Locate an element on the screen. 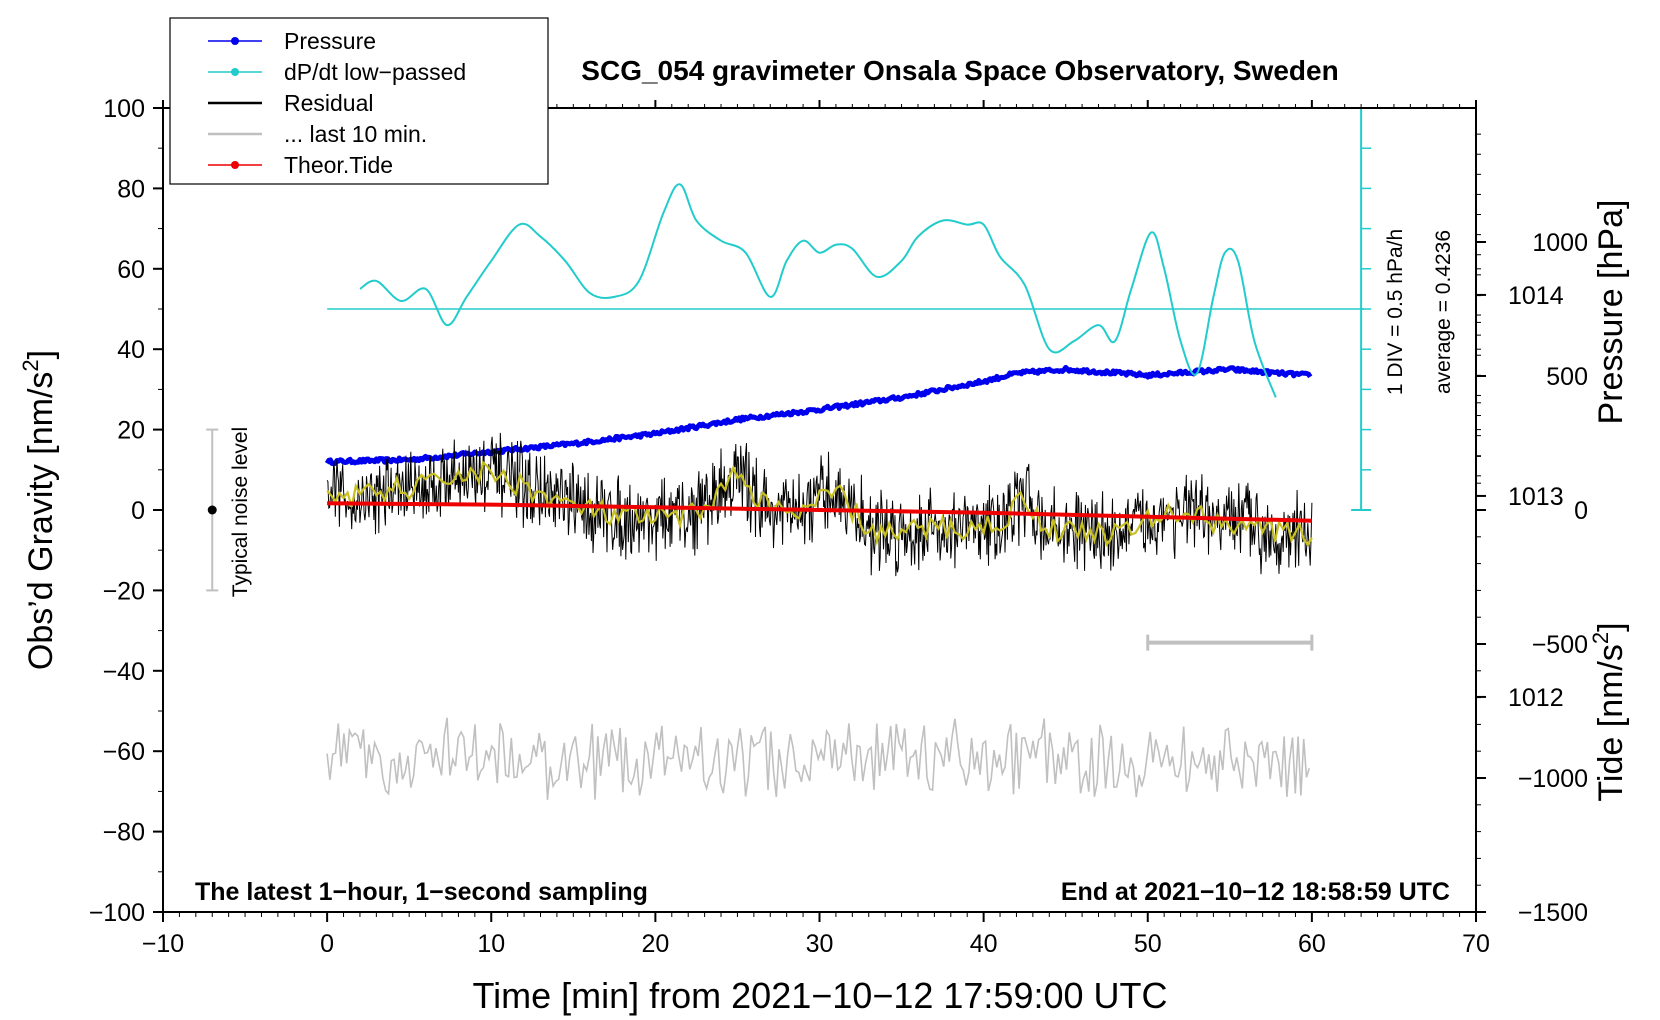 The height and width of the screenshot is (1020, 1660). y-tick-label: 60 is located at coordinates (131, 270).